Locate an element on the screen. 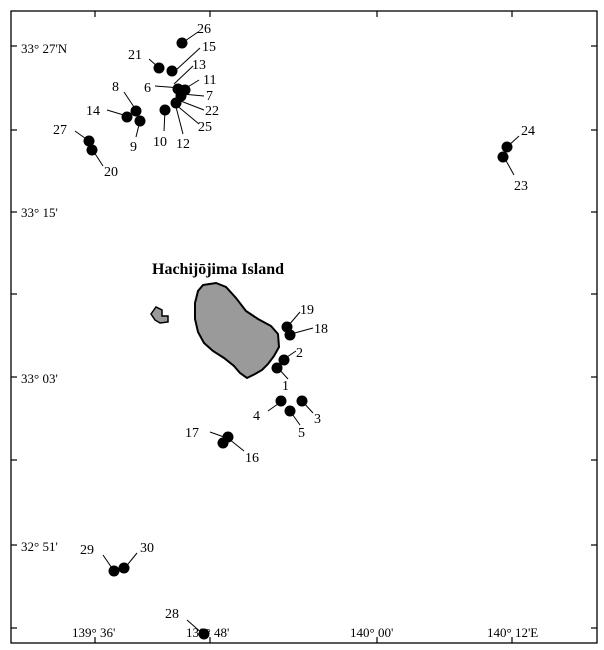 The width and height of the screenshot is (604, 650). lon-label-4: 140° 12'E is located at coordinates (512, 632).